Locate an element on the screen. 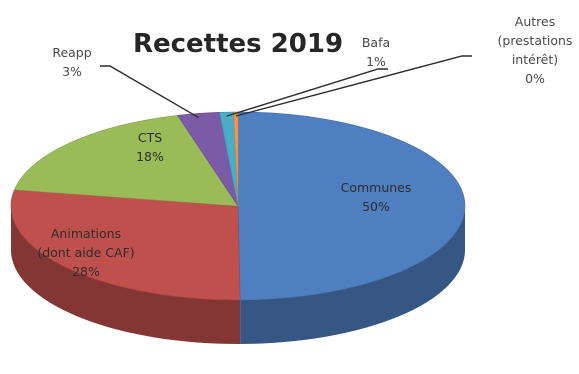 This screenshot has width=579, height=374. slice-name-autres: Autres is located at coordinates (535, 21).